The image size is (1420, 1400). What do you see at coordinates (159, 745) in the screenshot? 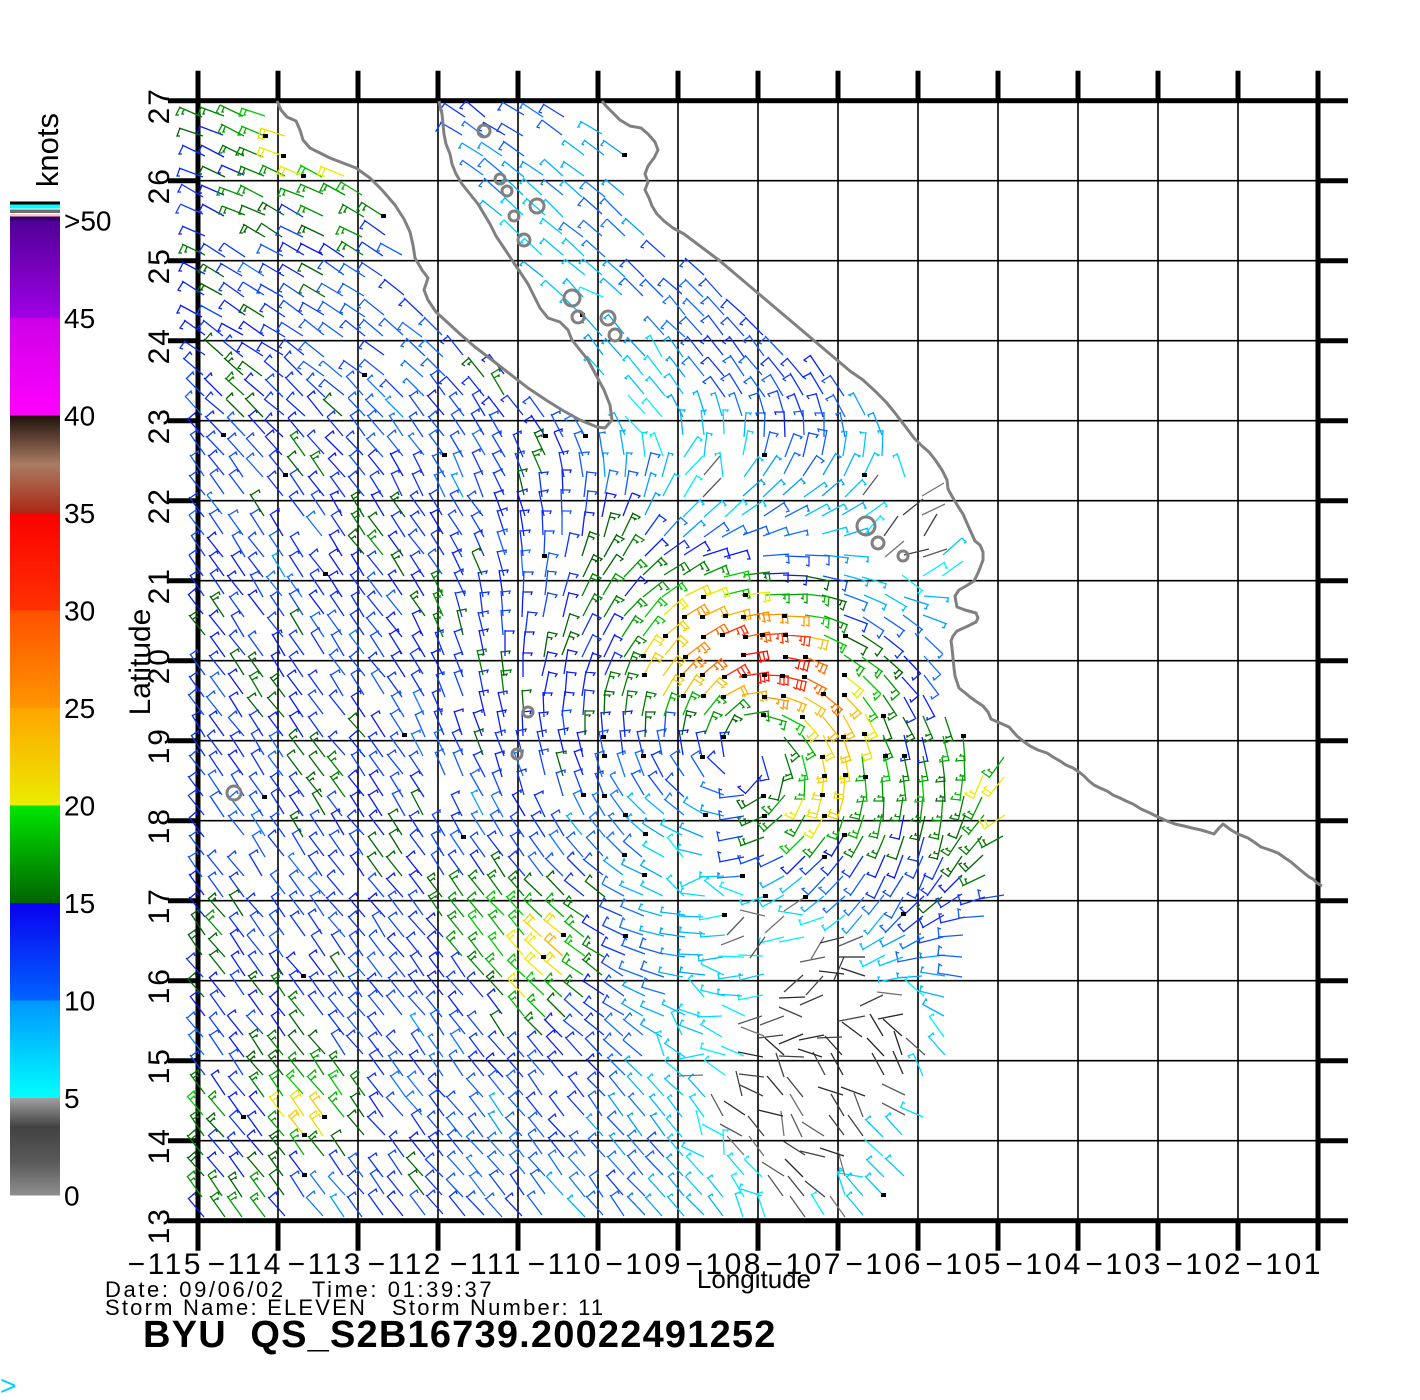
I see `svg-text: 19` at bounding box center [159, 745].